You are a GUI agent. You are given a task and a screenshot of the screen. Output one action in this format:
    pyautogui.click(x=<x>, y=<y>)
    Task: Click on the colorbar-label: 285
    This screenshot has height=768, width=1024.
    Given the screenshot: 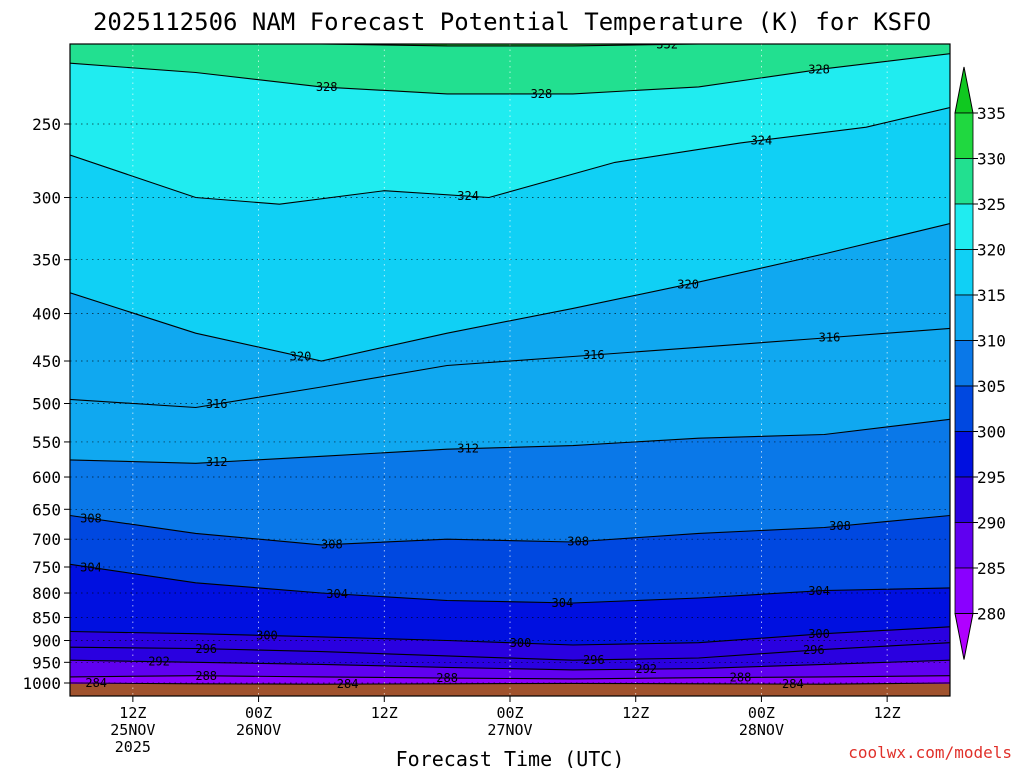 What is the action you would take?
    pyautogui.click(x=991, y=568)
    